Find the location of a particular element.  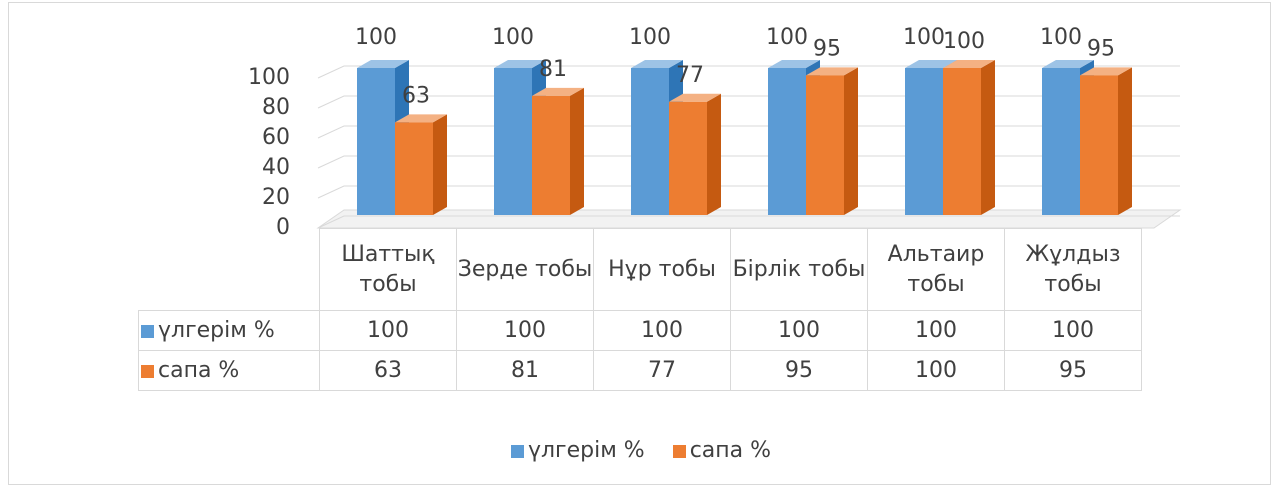

row-key: сапа % is located at coordinates (229, 370).